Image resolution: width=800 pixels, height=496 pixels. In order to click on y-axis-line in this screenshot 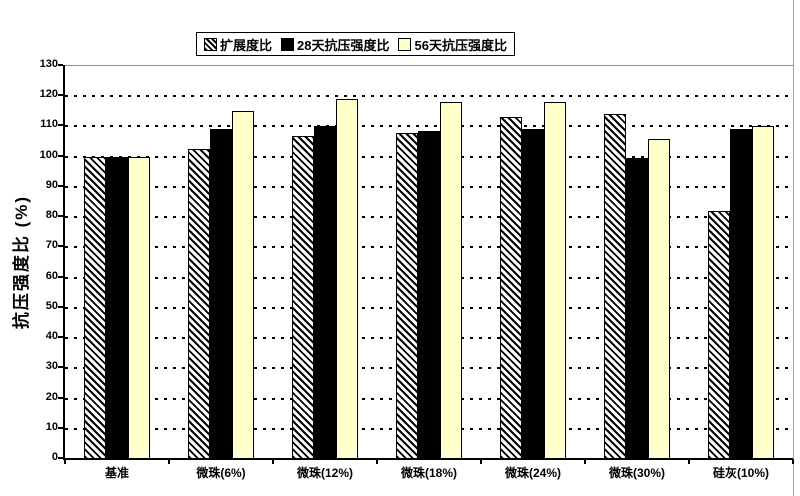, I will do `click(64, 262)`.